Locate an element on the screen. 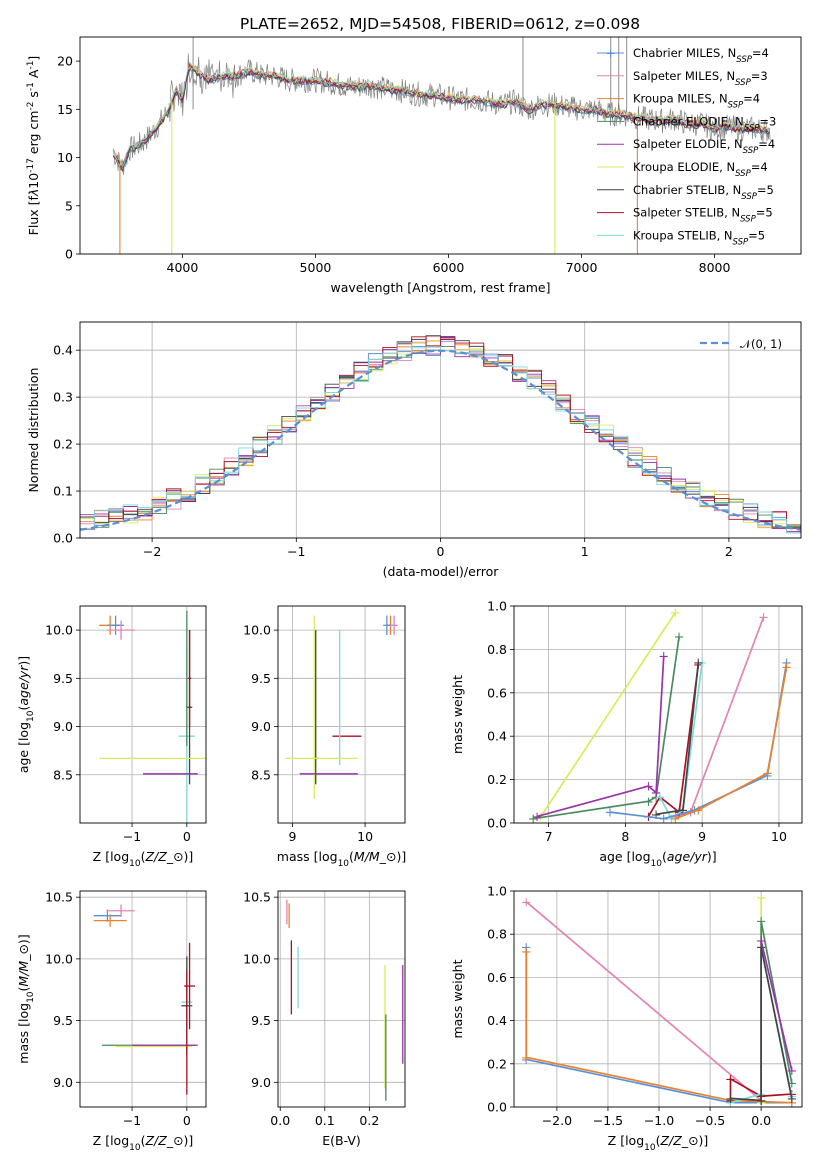 This screenshot has width=819, height=1170. x-tick-label: 6000 is located at coordinates (449, 267).